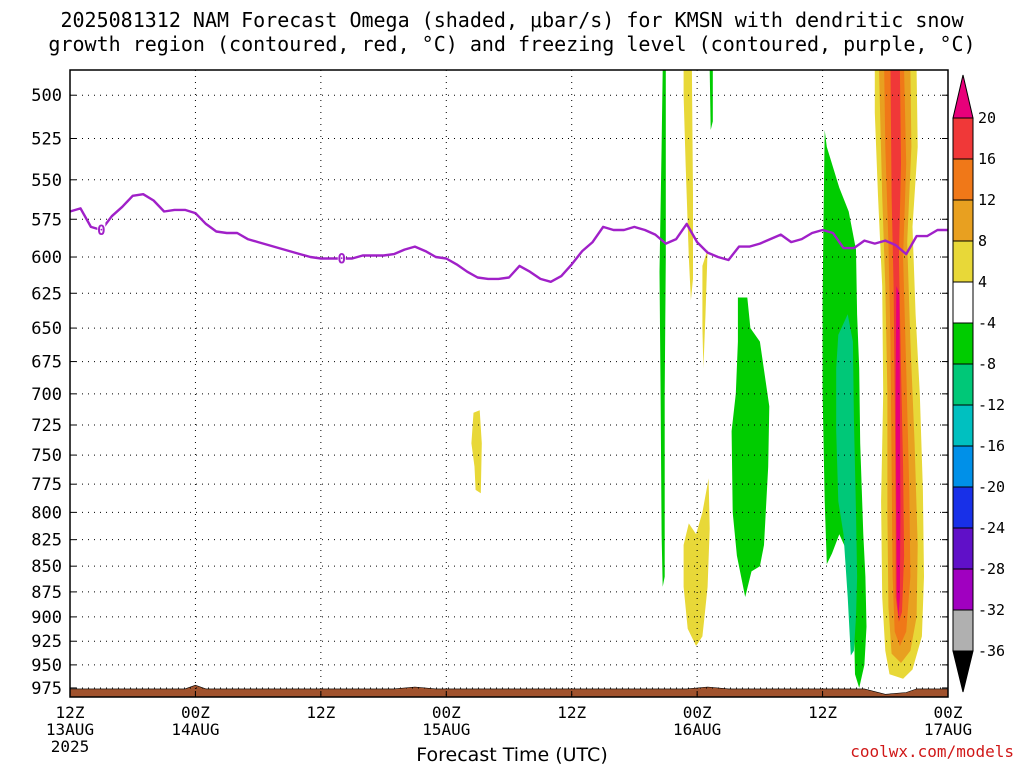 This screenshot has width=1024, height=768. I want to click on y-tick-label: 850, so click(46, 567).